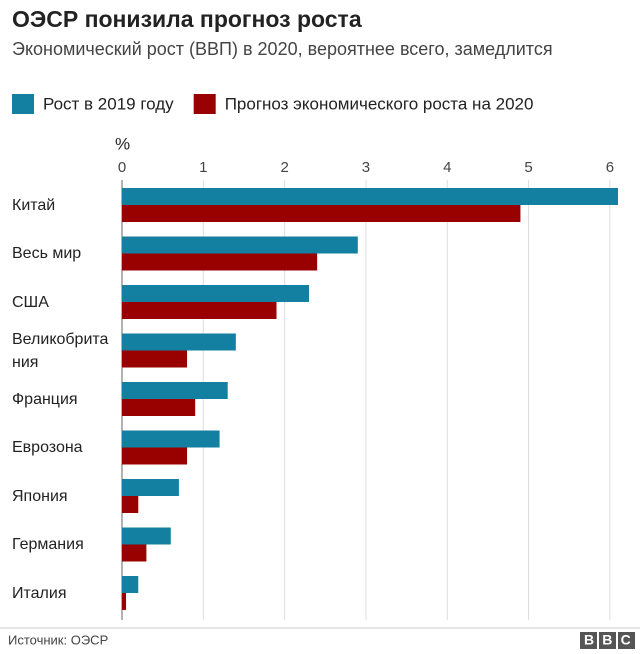 The height and width of the screenshot is (654, 640). I want to click on category-label: Япония, so click(40, 496).